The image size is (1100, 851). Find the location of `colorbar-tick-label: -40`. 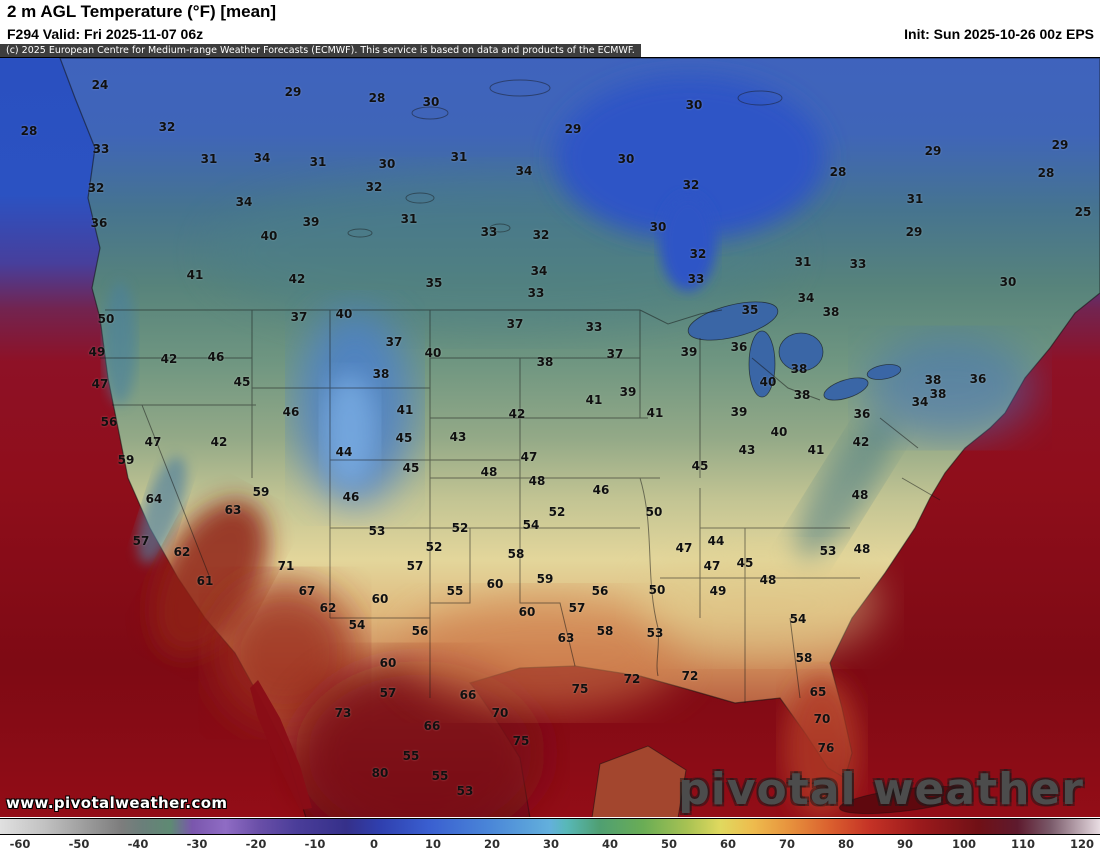

colorbar-tick-label: -40 is located at coordinates (138, 844).